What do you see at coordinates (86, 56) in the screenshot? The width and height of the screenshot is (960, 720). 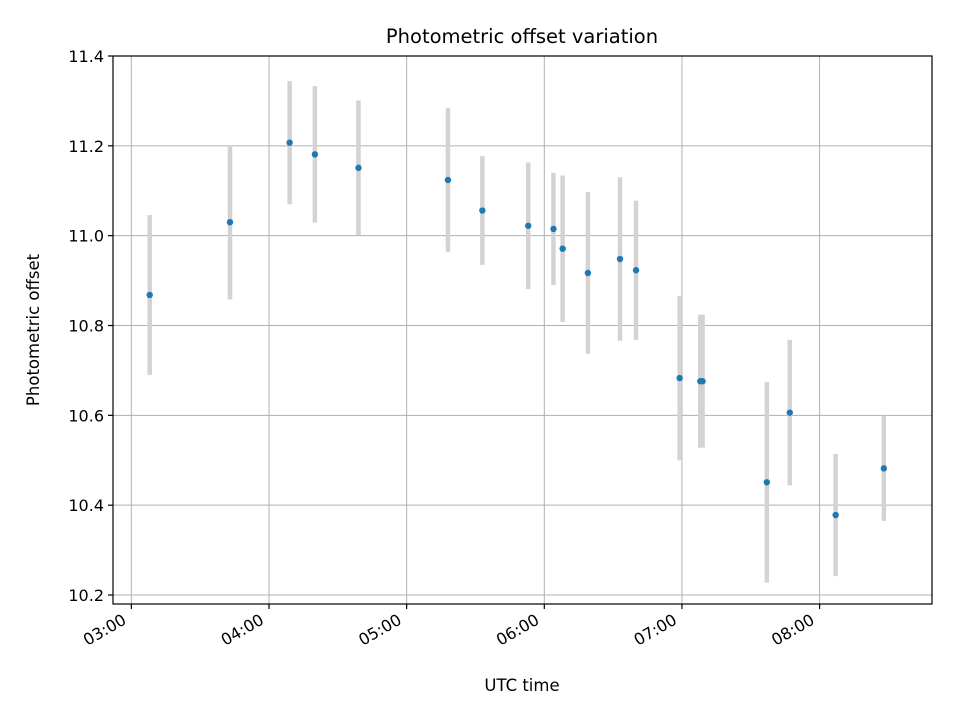 I see `y-tick-label: 11.4` at bounding box center [86, 56].